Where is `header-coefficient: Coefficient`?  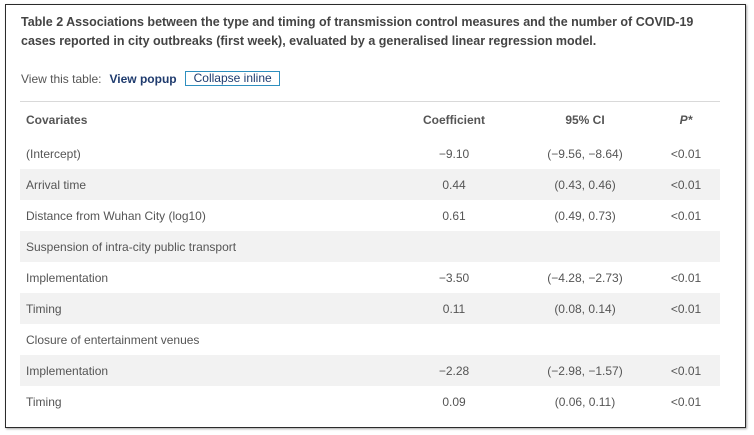
header-coefficient: Coefficient is located at coordinates (453, 120).